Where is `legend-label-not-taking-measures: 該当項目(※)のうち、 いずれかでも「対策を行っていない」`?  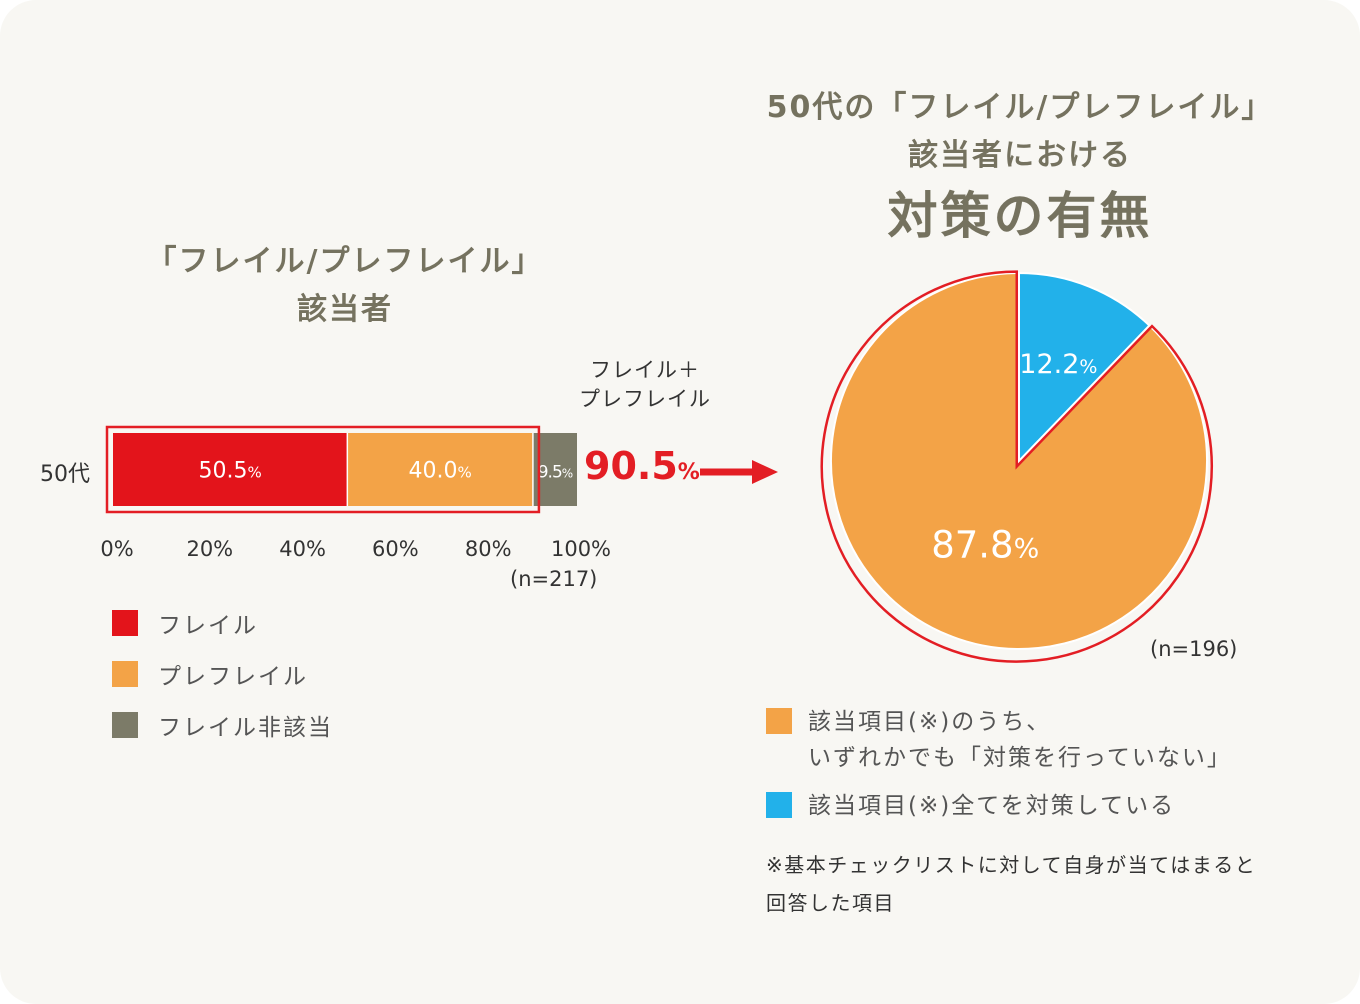 legend-label-not-taking-measures: 該当項目(※)のうち、 いずれかでも「対策を行っていない」 is located at coordinates (1020, 740).